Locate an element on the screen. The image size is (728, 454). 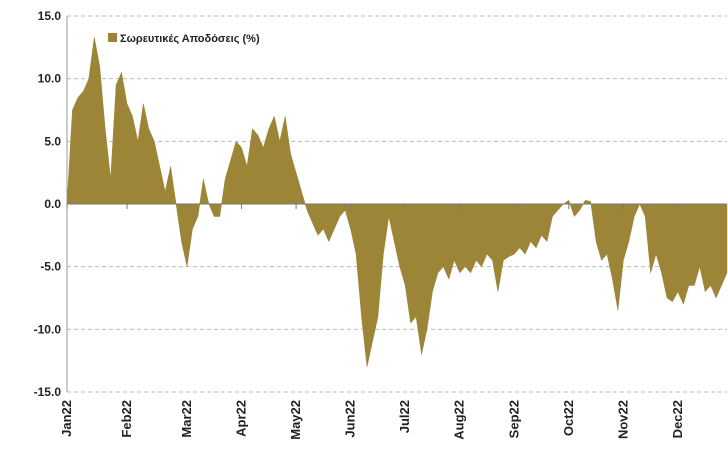
y-tick-label: -10.0 is located at coordinates (48, 329).